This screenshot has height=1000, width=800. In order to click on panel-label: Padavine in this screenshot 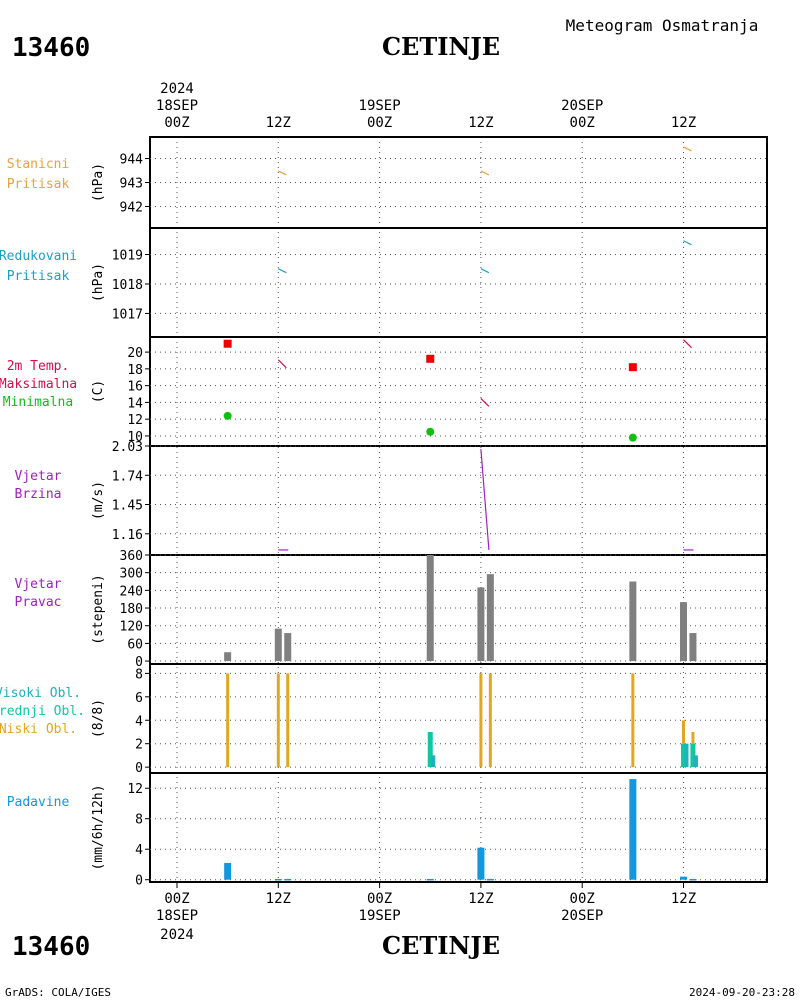, I will do `click(38, 802)`.